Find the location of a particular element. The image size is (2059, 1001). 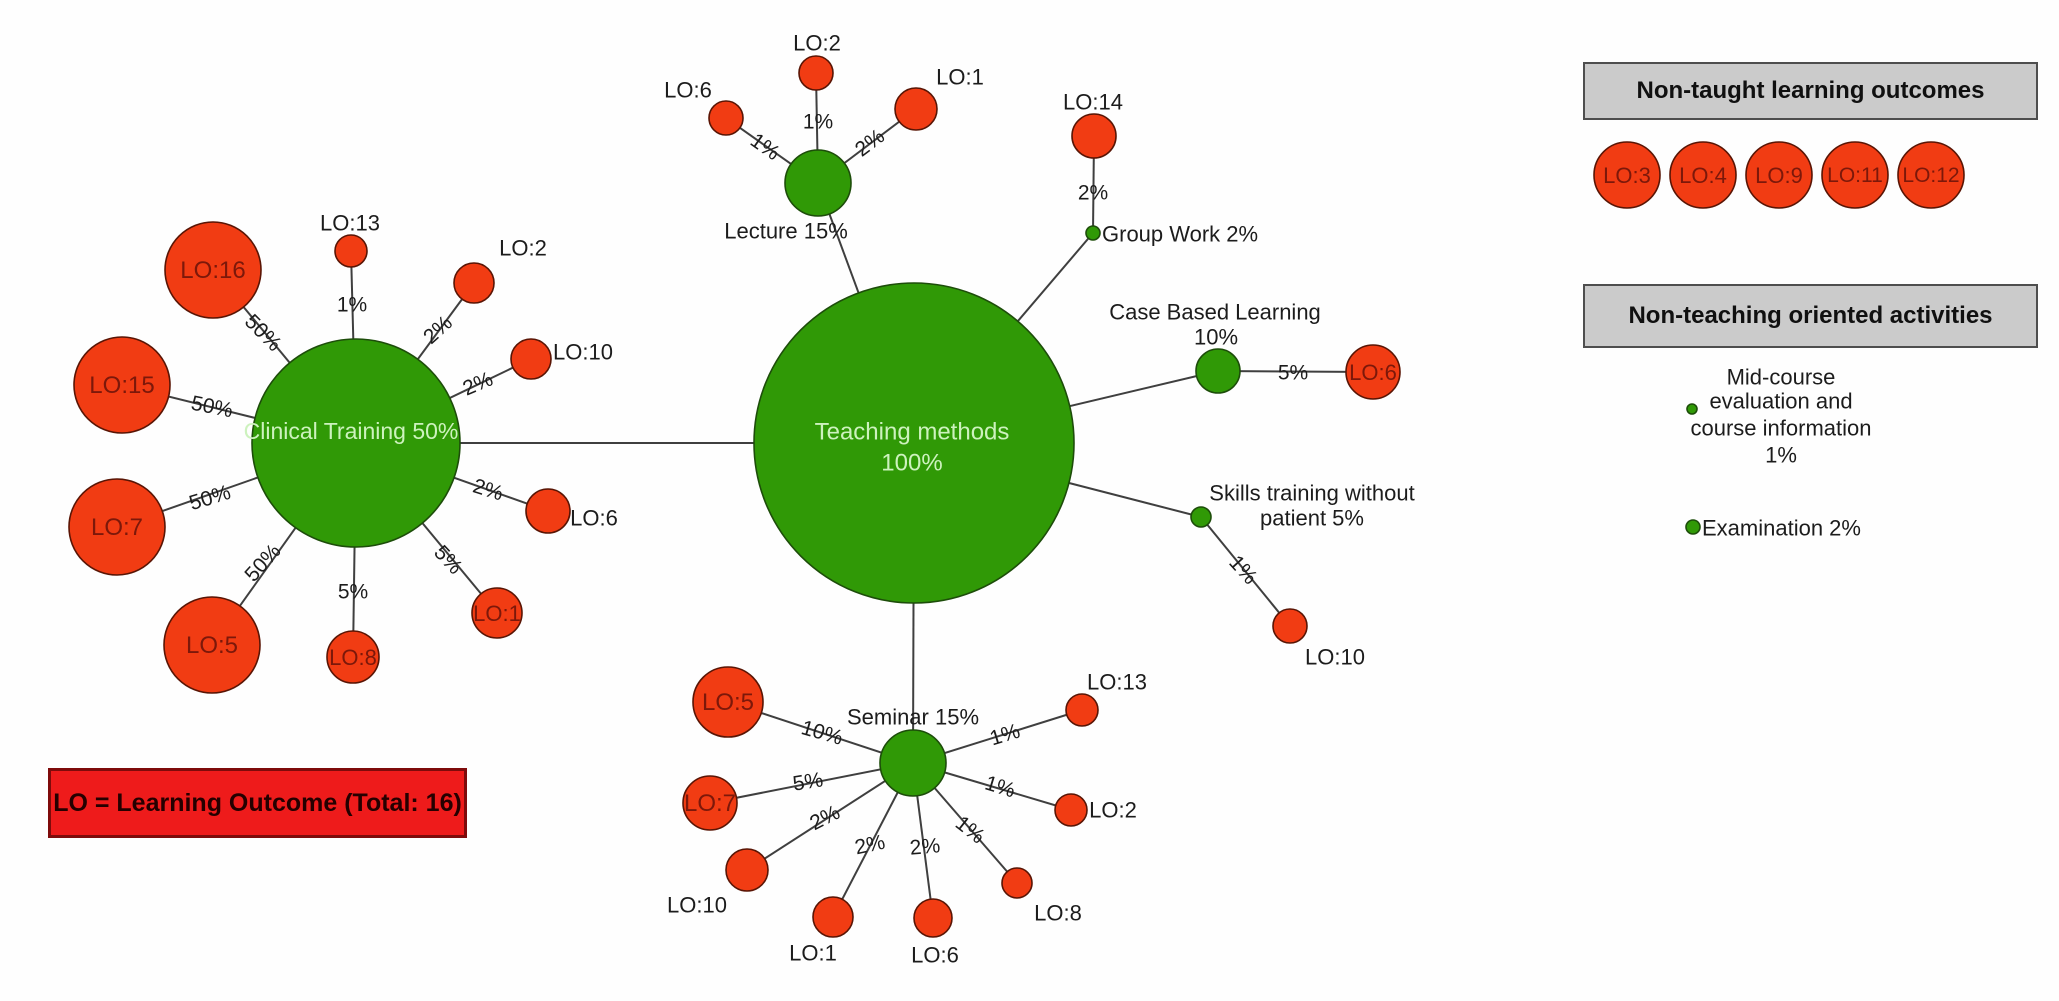

c-lo7-circle is located at coordinates (117, 527).